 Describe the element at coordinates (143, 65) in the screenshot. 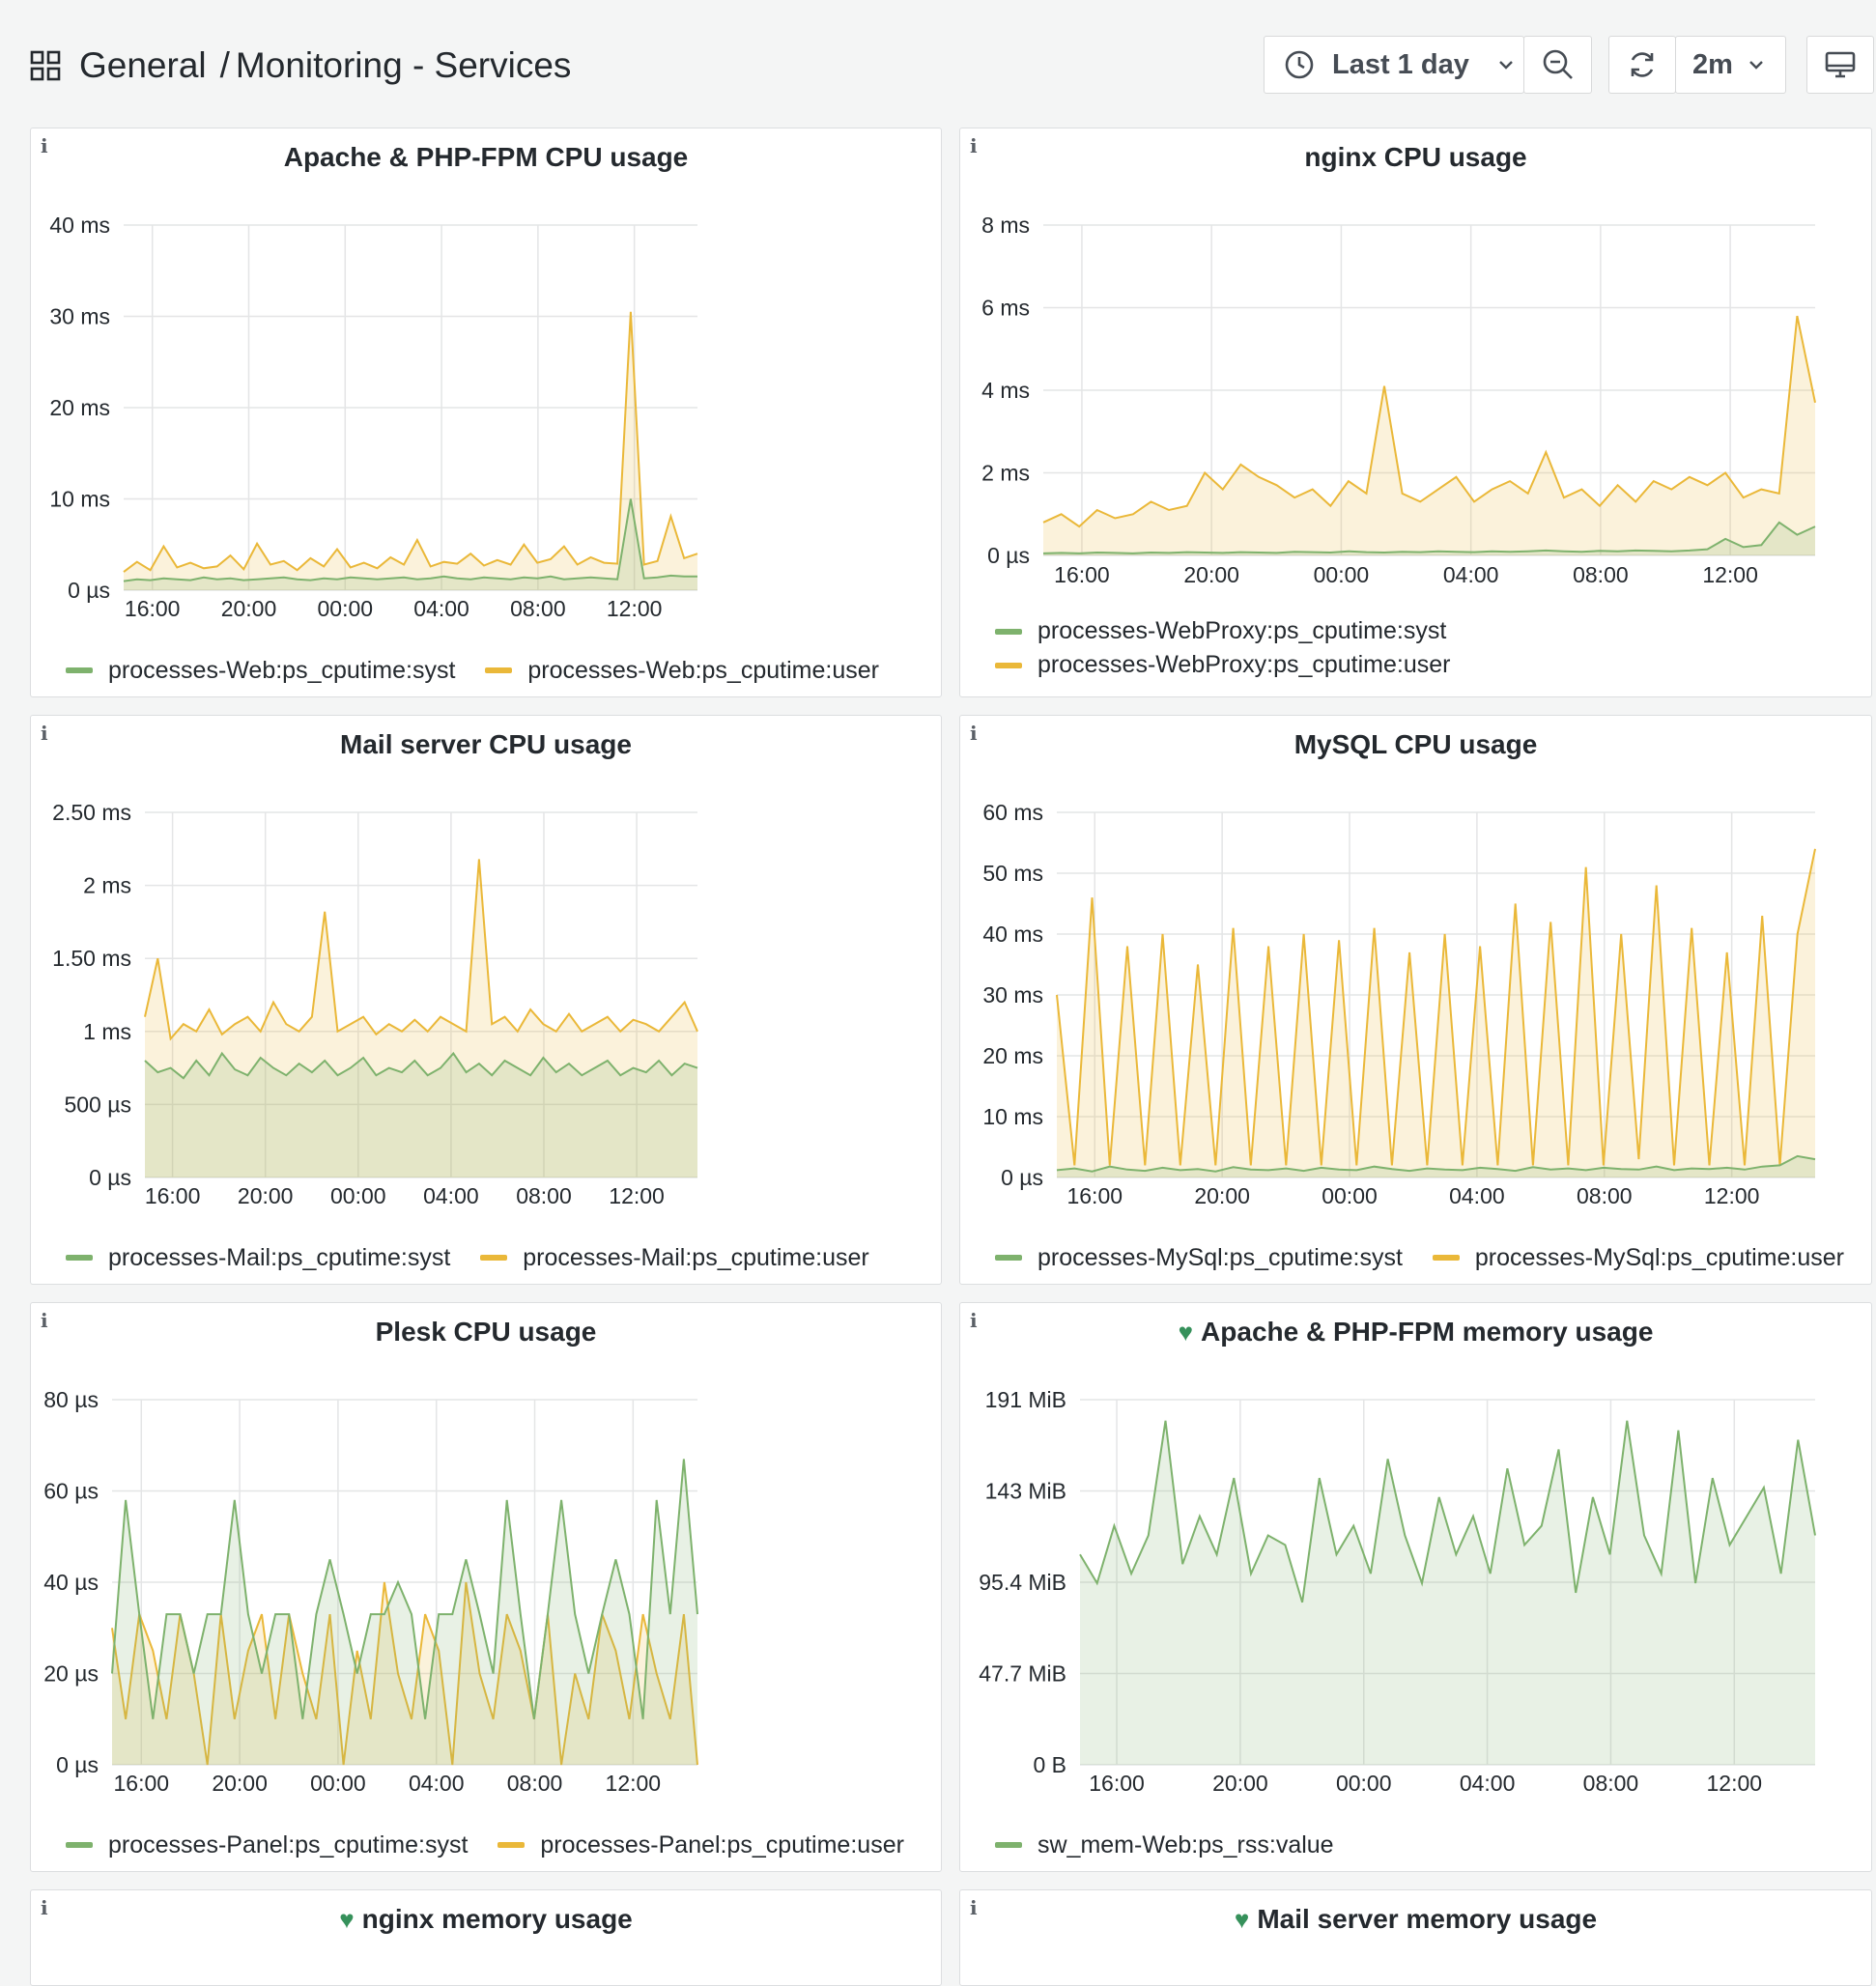

I see `breadcrumb-folder: General` at that location.